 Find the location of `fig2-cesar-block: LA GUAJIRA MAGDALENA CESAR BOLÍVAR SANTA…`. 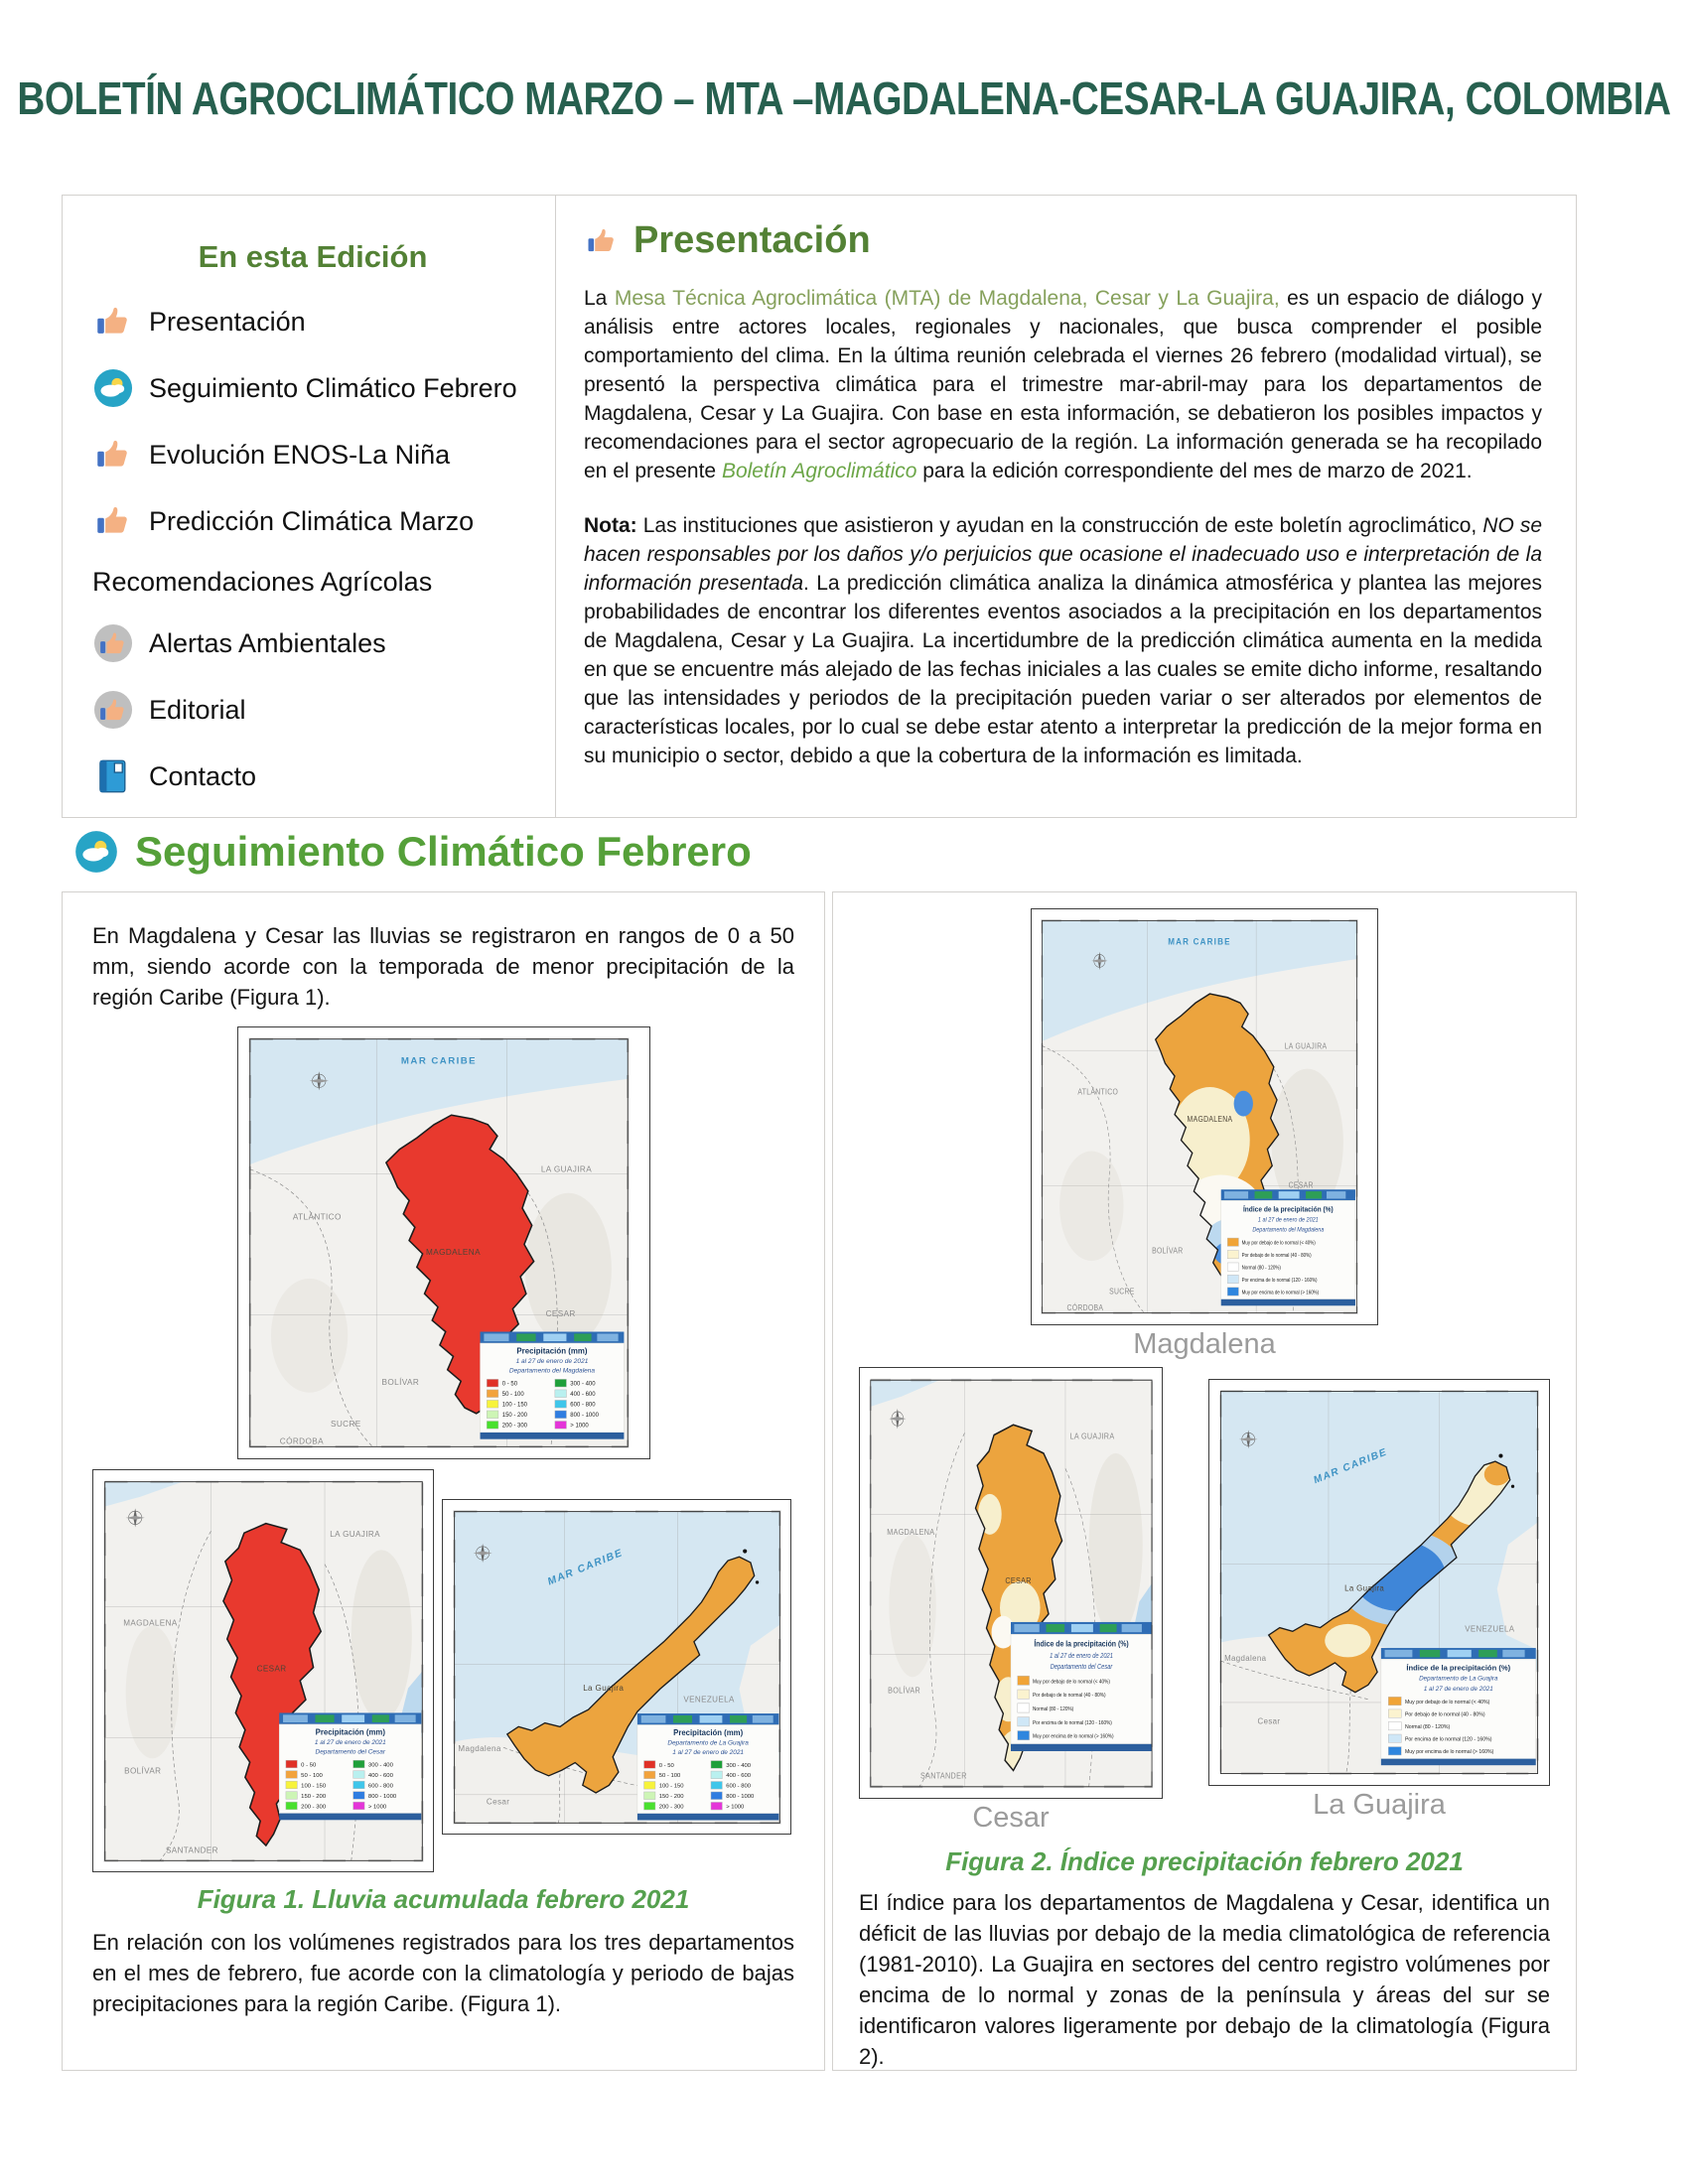

fig2-cesar-block: LA GUAJIRA MAGDALENA CESAR BOLÍVAR SANTA… is located at coordinates (1011, 1601).